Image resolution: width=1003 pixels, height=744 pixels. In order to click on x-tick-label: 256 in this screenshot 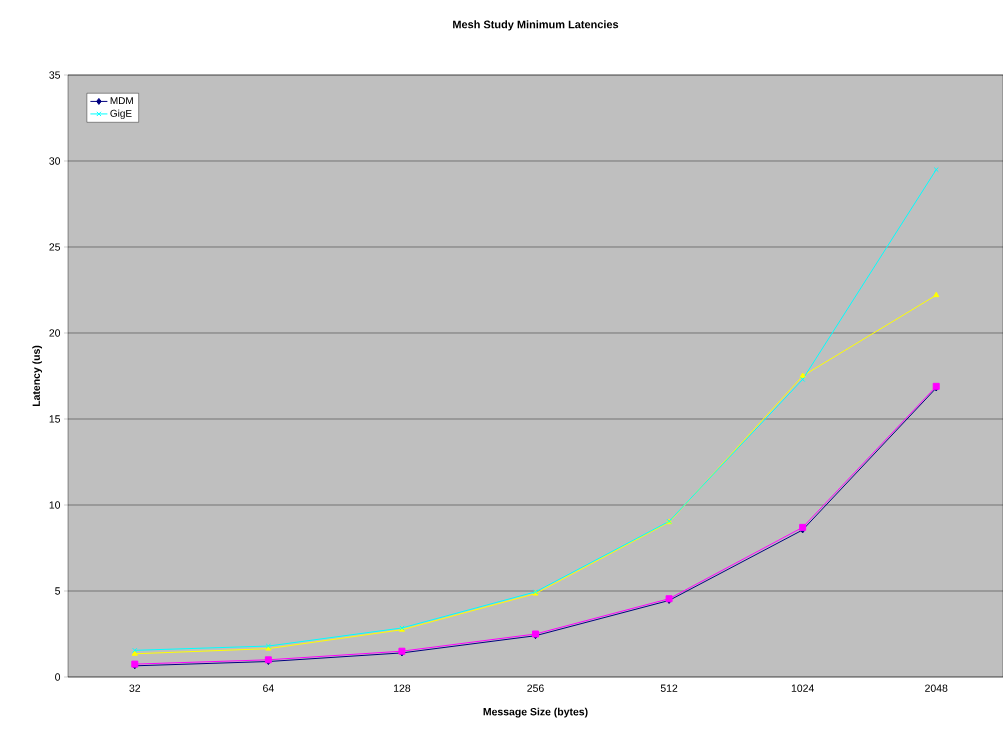, I will do `click(535, 688)`.